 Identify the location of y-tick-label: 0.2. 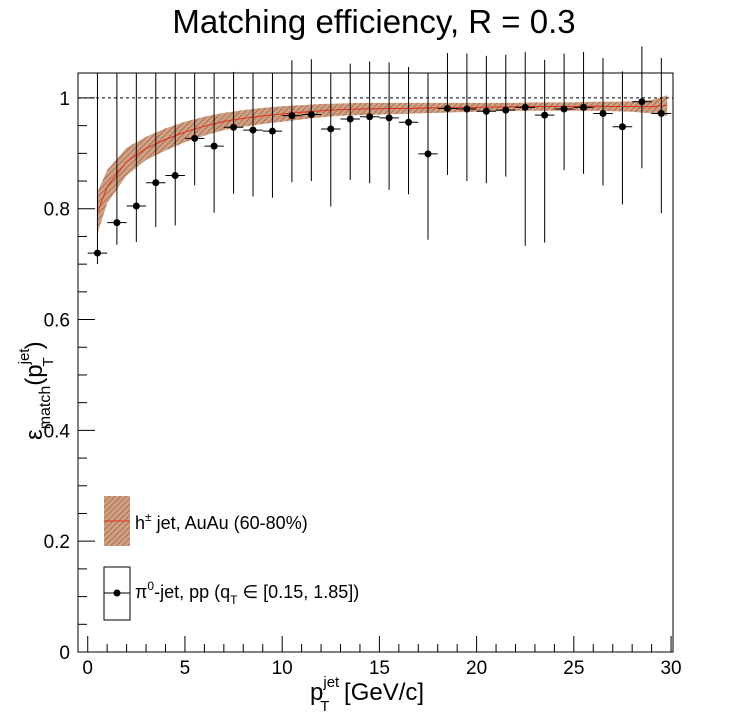
(57, 542).